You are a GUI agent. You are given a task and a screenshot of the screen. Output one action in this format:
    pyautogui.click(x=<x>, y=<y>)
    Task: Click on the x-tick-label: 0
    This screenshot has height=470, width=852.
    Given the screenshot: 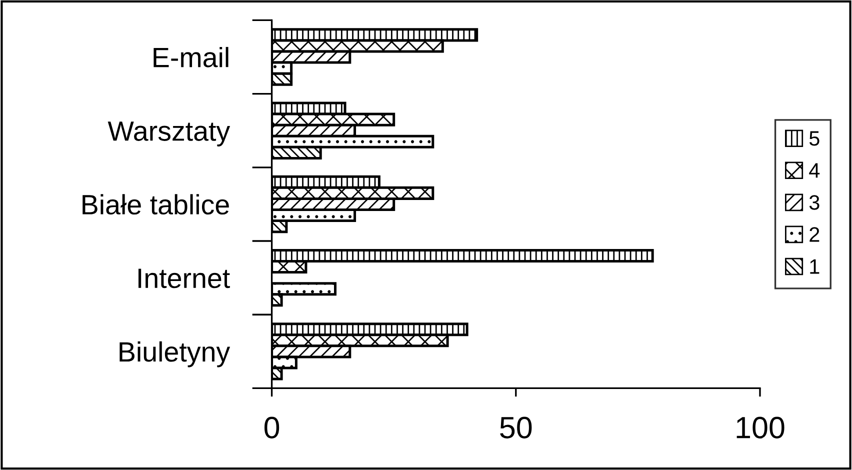 What is the action you would take?
    pyautogui.click(x=272, y=427)
    